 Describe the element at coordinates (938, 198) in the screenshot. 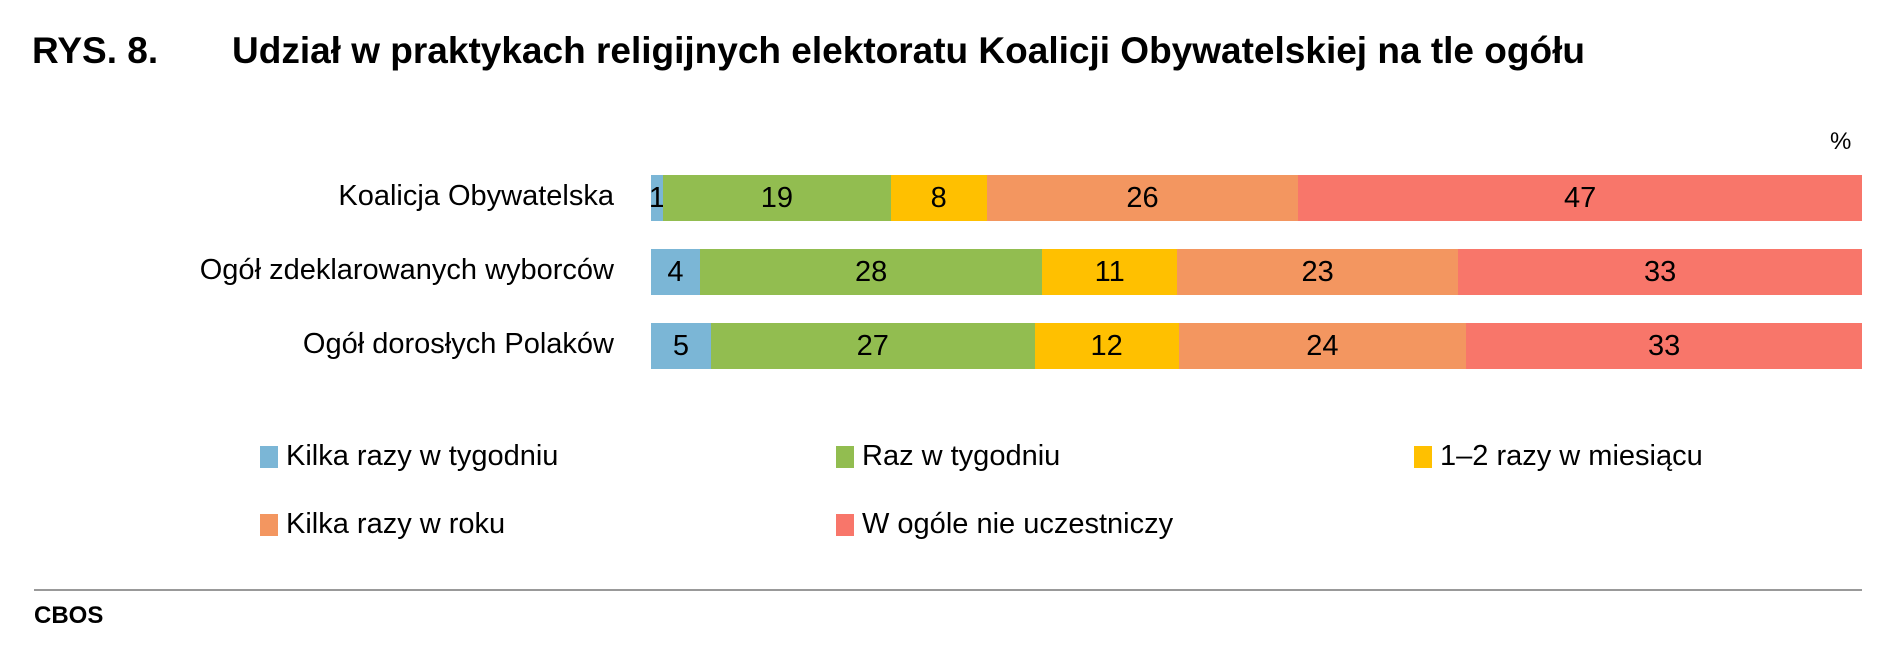

I see `bar-segment: 8` at that location.